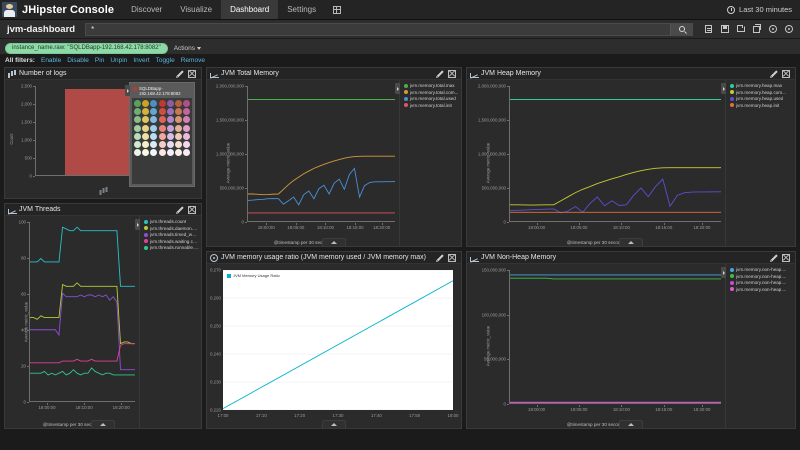 This screenshot has width=800, height=450. What do you see at coordinates (681, 29) in the screenshot?
I see `search-button` at bounding box center [681, 29].